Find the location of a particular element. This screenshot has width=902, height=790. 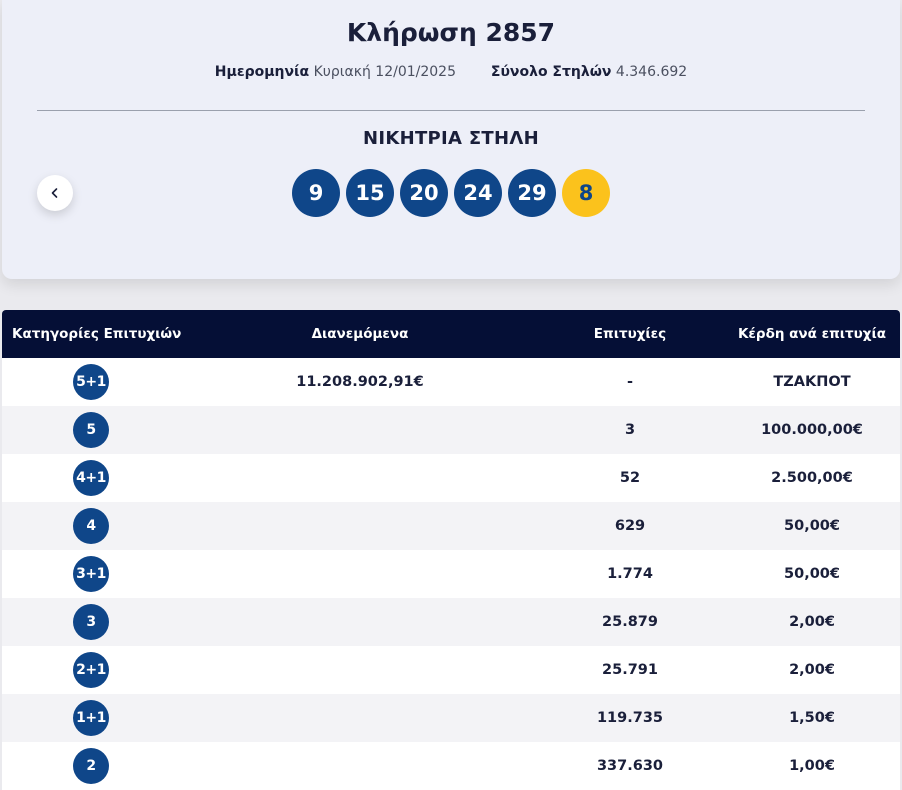

winning-column-label: ΝΙΚΗΤΡΙΑ ΣΤΗΛΗ is located at coordinates (451, 138).